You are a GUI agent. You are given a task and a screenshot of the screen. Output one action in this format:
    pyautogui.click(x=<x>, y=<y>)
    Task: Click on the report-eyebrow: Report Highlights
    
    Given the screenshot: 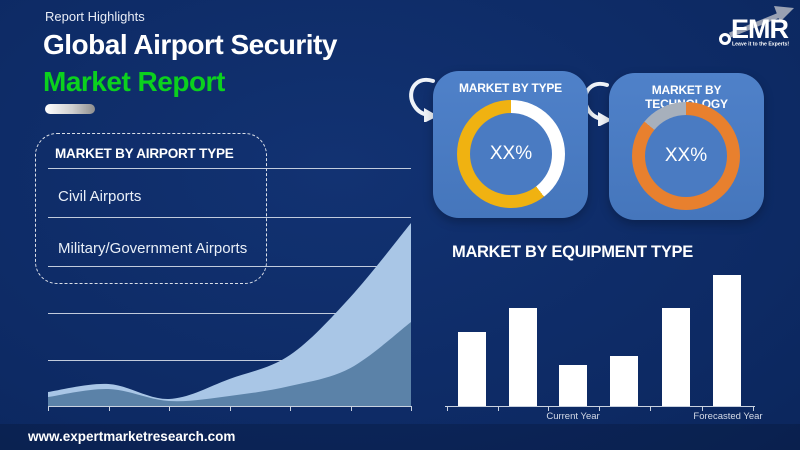 What is the action you would take?
    pyautogui.click(x=95, y=16)
    